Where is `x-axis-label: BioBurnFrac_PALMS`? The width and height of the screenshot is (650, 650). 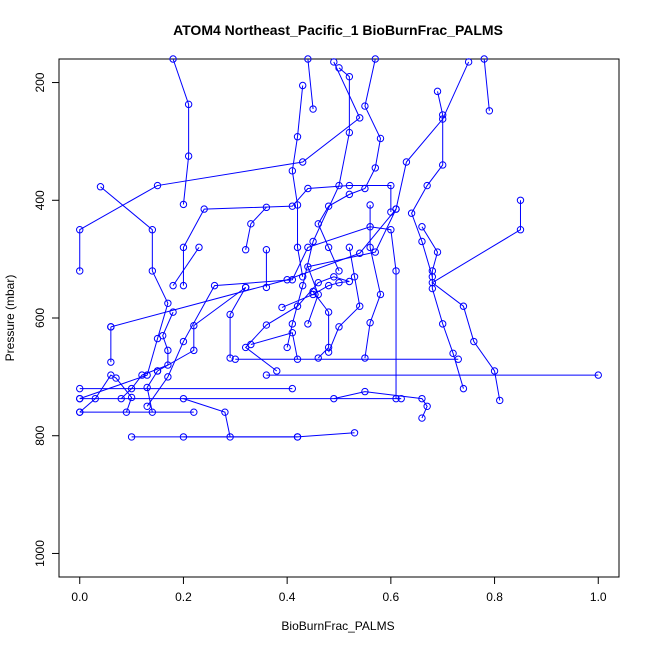
x-axis-label: BioBurnFrac_PALMS is located at coordinates (337, 626).